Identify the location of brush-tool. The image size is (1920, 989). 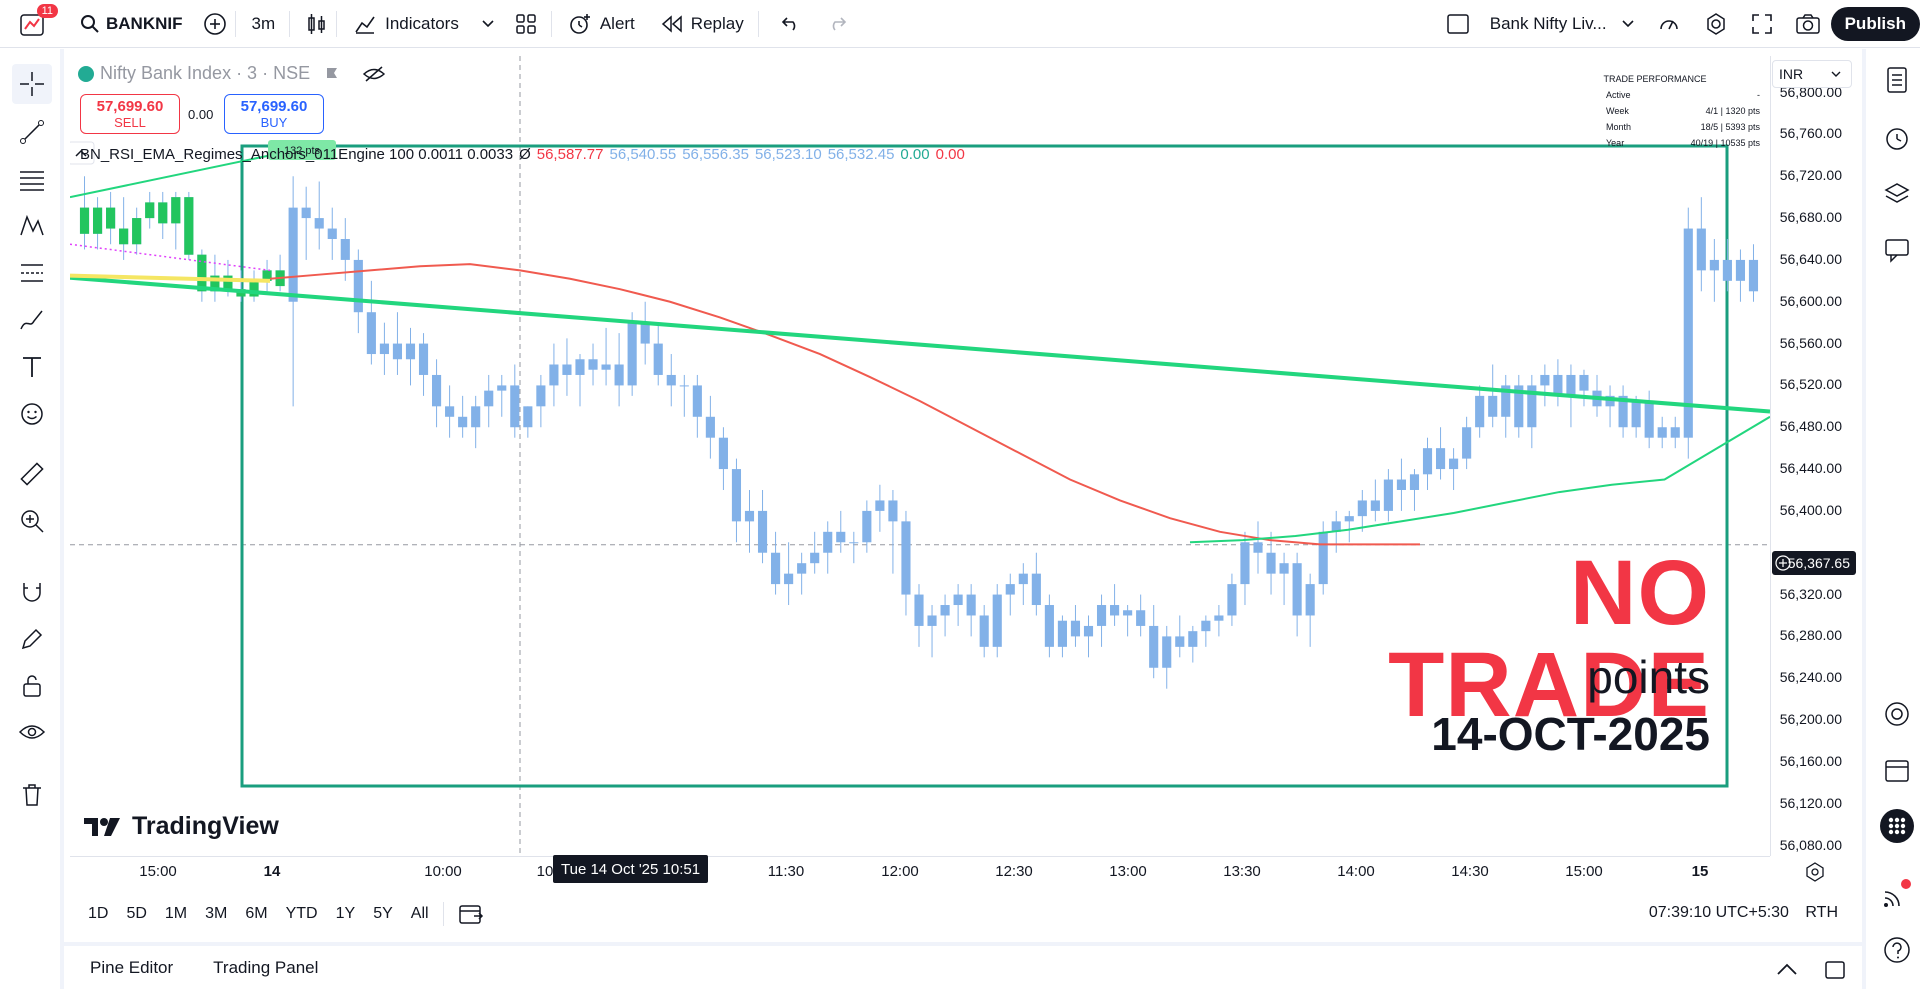
(32, 320).